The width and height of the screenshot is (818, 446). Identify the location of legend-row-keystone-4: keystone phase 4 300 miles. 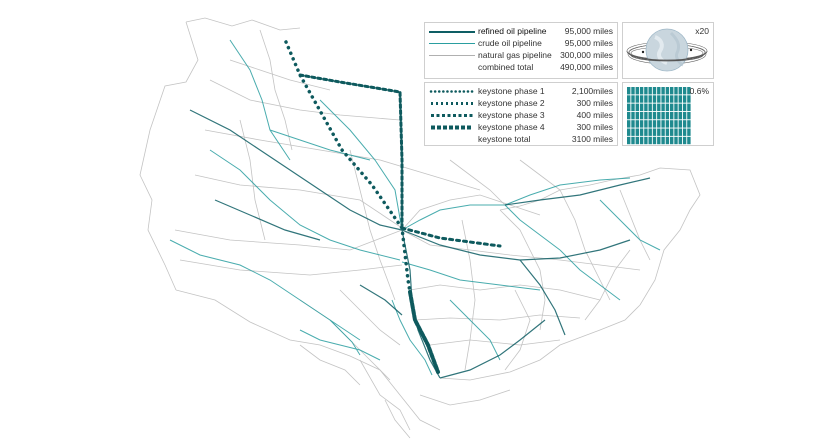
(521, 127).